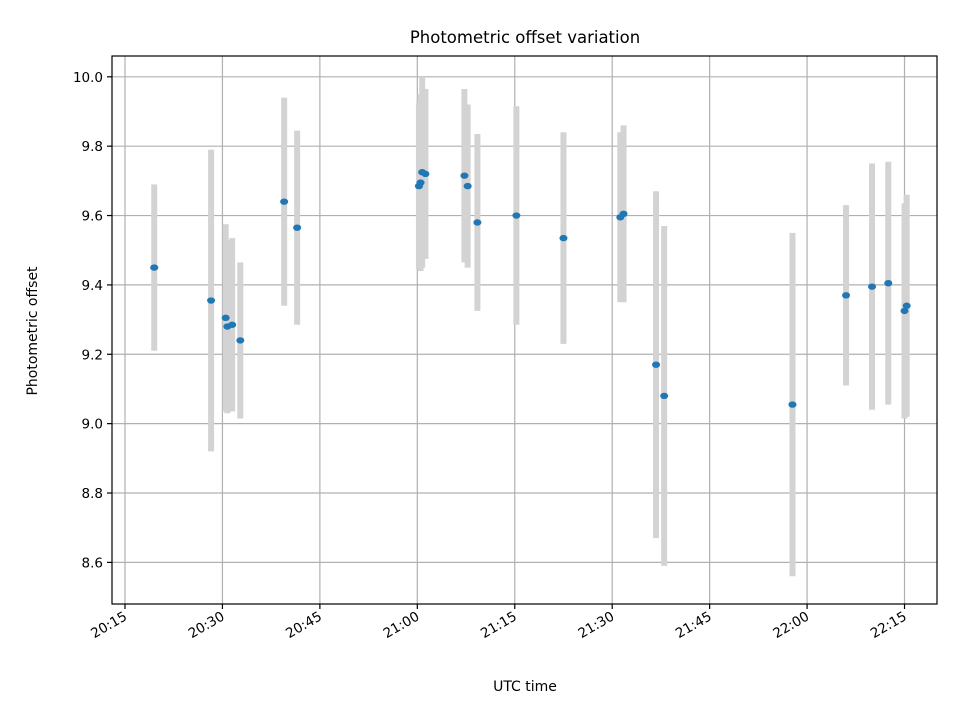  What do you see at coordinates (92, 563) in the screenshot?
I see `y-tick-label: 8.6` at bounding box center [92, 563].